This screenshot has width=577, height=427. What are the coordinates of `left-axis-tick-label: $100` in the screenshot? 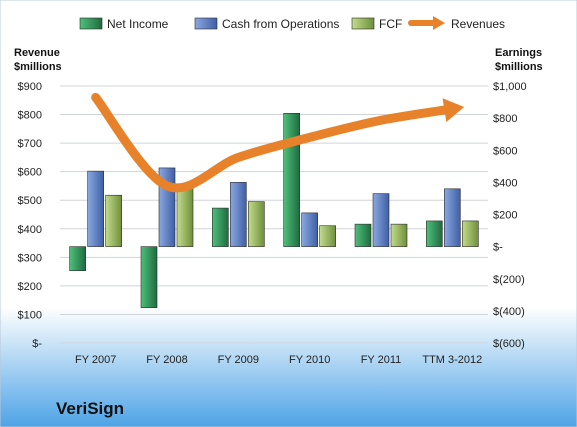 It's located at (30, 315).